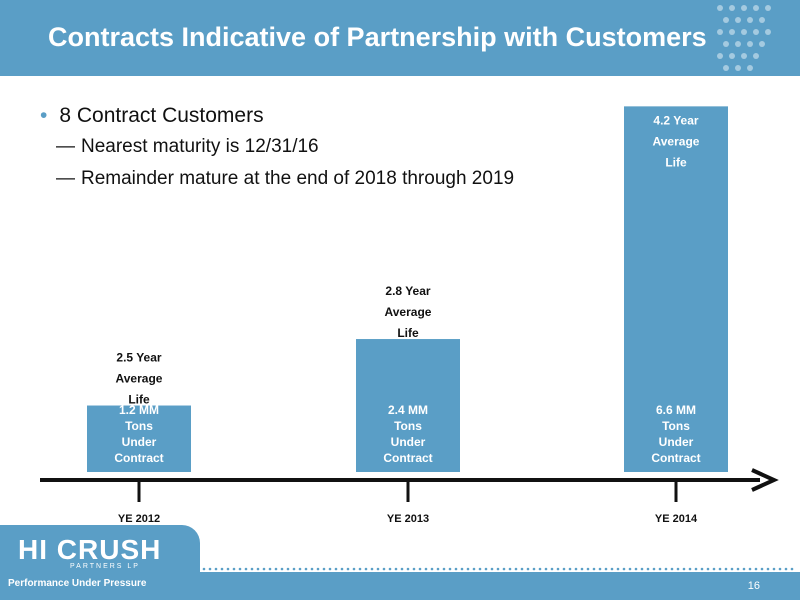 The width and height of the screenshot is (800, 600). I want to click on logo-panel, so click(100, 562).